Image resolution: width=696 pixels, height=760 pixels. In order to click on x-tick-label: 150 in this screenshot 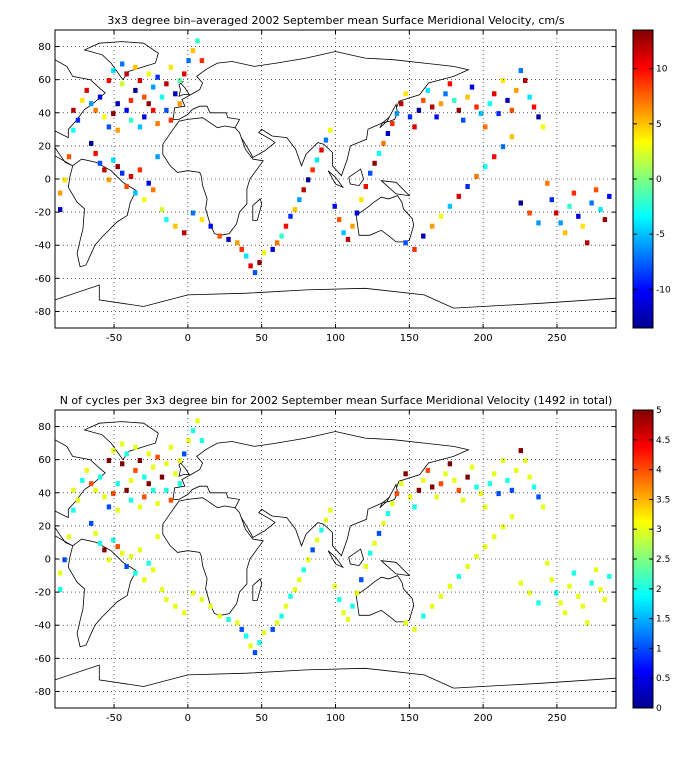, I will do `click(409, 338)`.